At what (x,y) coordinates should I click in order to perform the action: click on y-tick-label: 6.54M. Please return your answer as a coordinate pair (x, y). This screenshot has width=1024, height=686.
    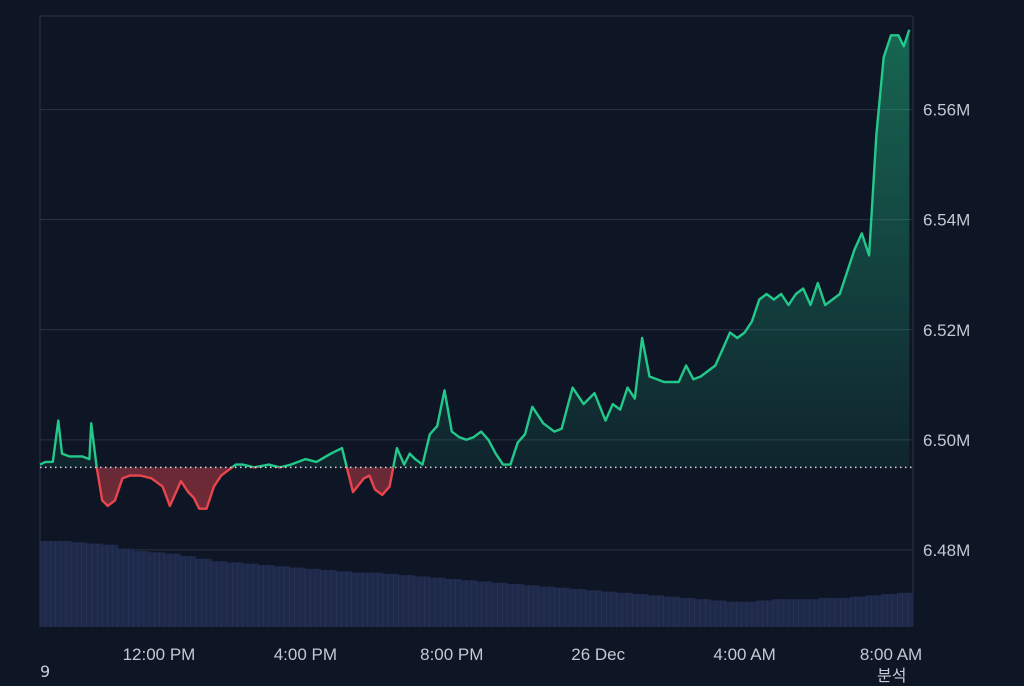
    Looking at the image, I should click on (946, 220).